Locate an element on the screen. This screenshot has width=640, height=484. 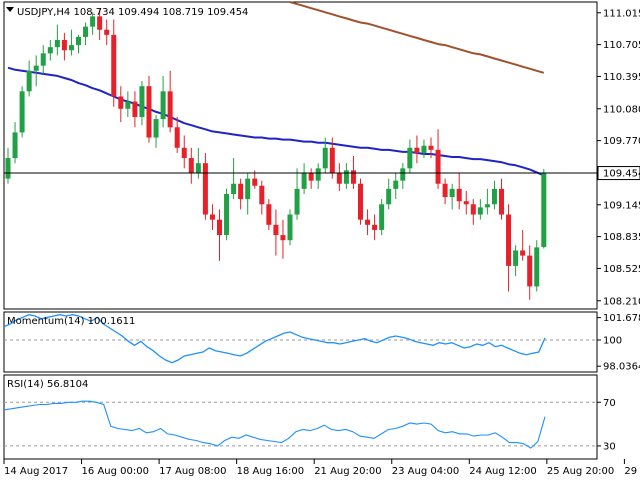
time-tick-label: 17 Aug 08:00 is located at coordinates (192, 471).